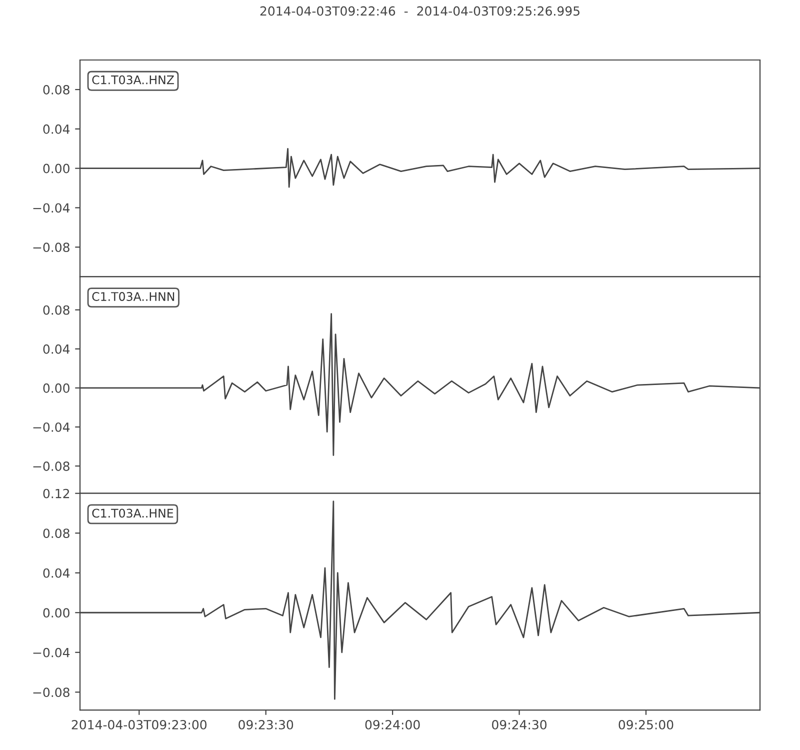 This screenshot has width=800, height=750. I want to click on x-tick-label: 2014-04-03T09:23:00, so click(139, 725).